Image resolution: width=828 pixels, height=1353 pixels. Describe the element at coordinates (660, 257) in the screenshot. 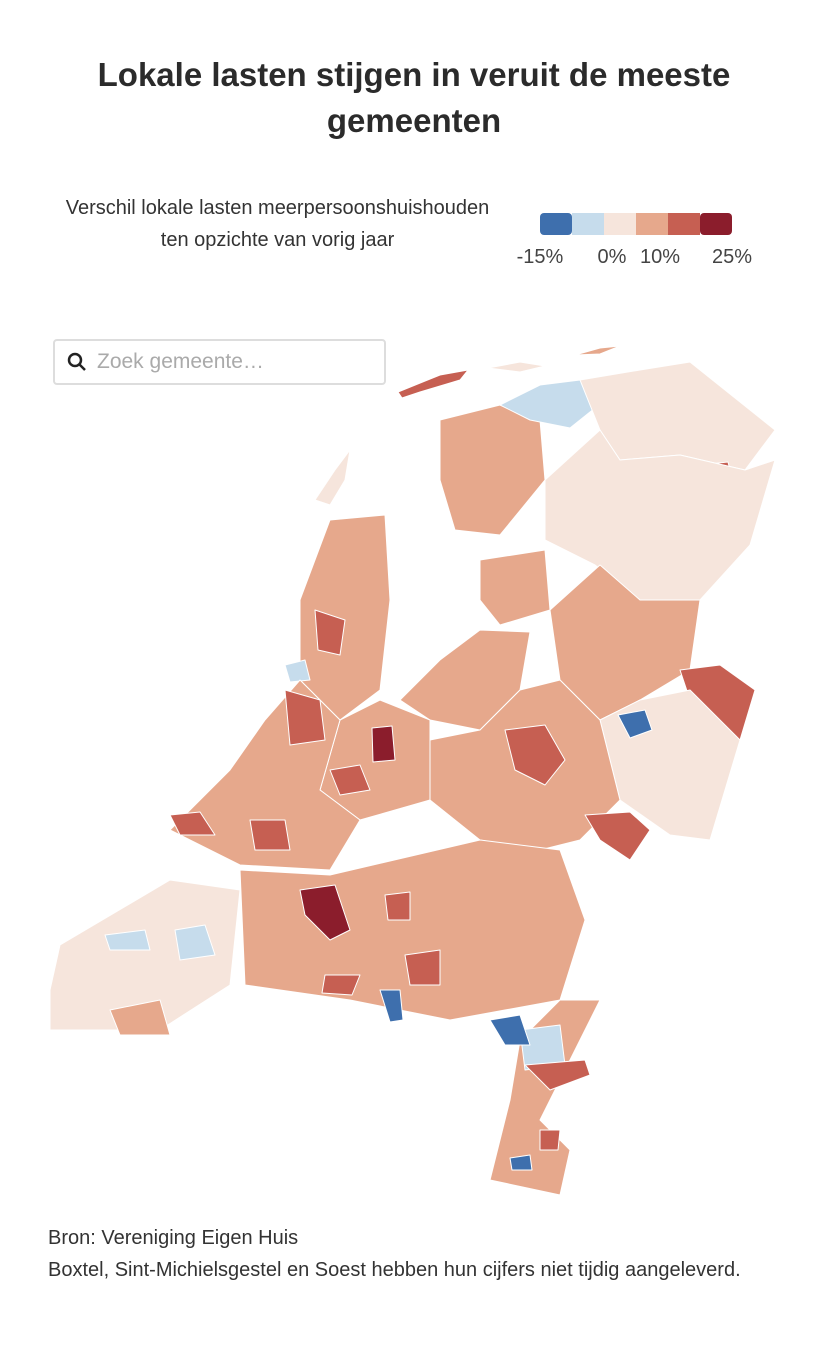

I see `legend-label: 10%` at that location.